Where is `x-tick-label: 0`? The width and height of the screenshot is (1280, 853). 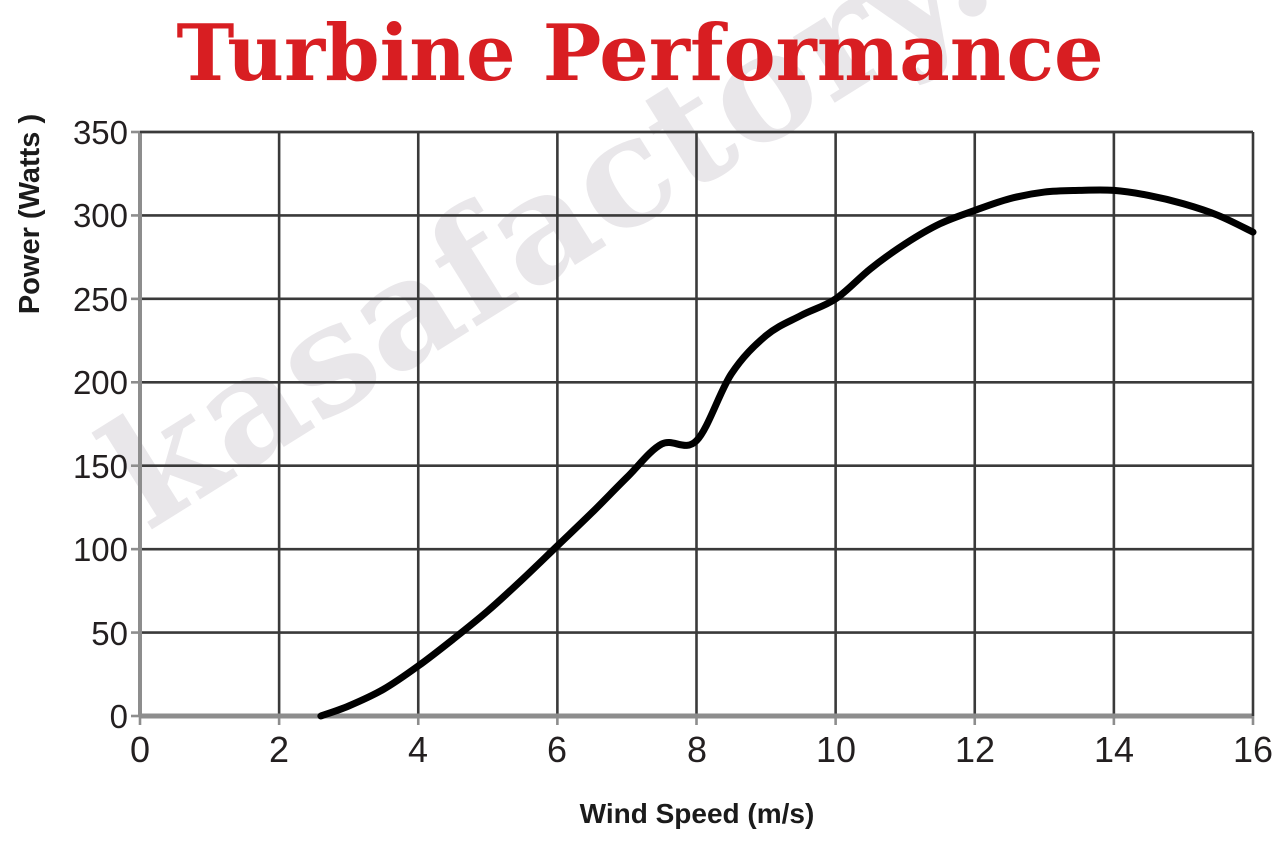
x-tick-label: 0 is located at coordinates (140, 749).